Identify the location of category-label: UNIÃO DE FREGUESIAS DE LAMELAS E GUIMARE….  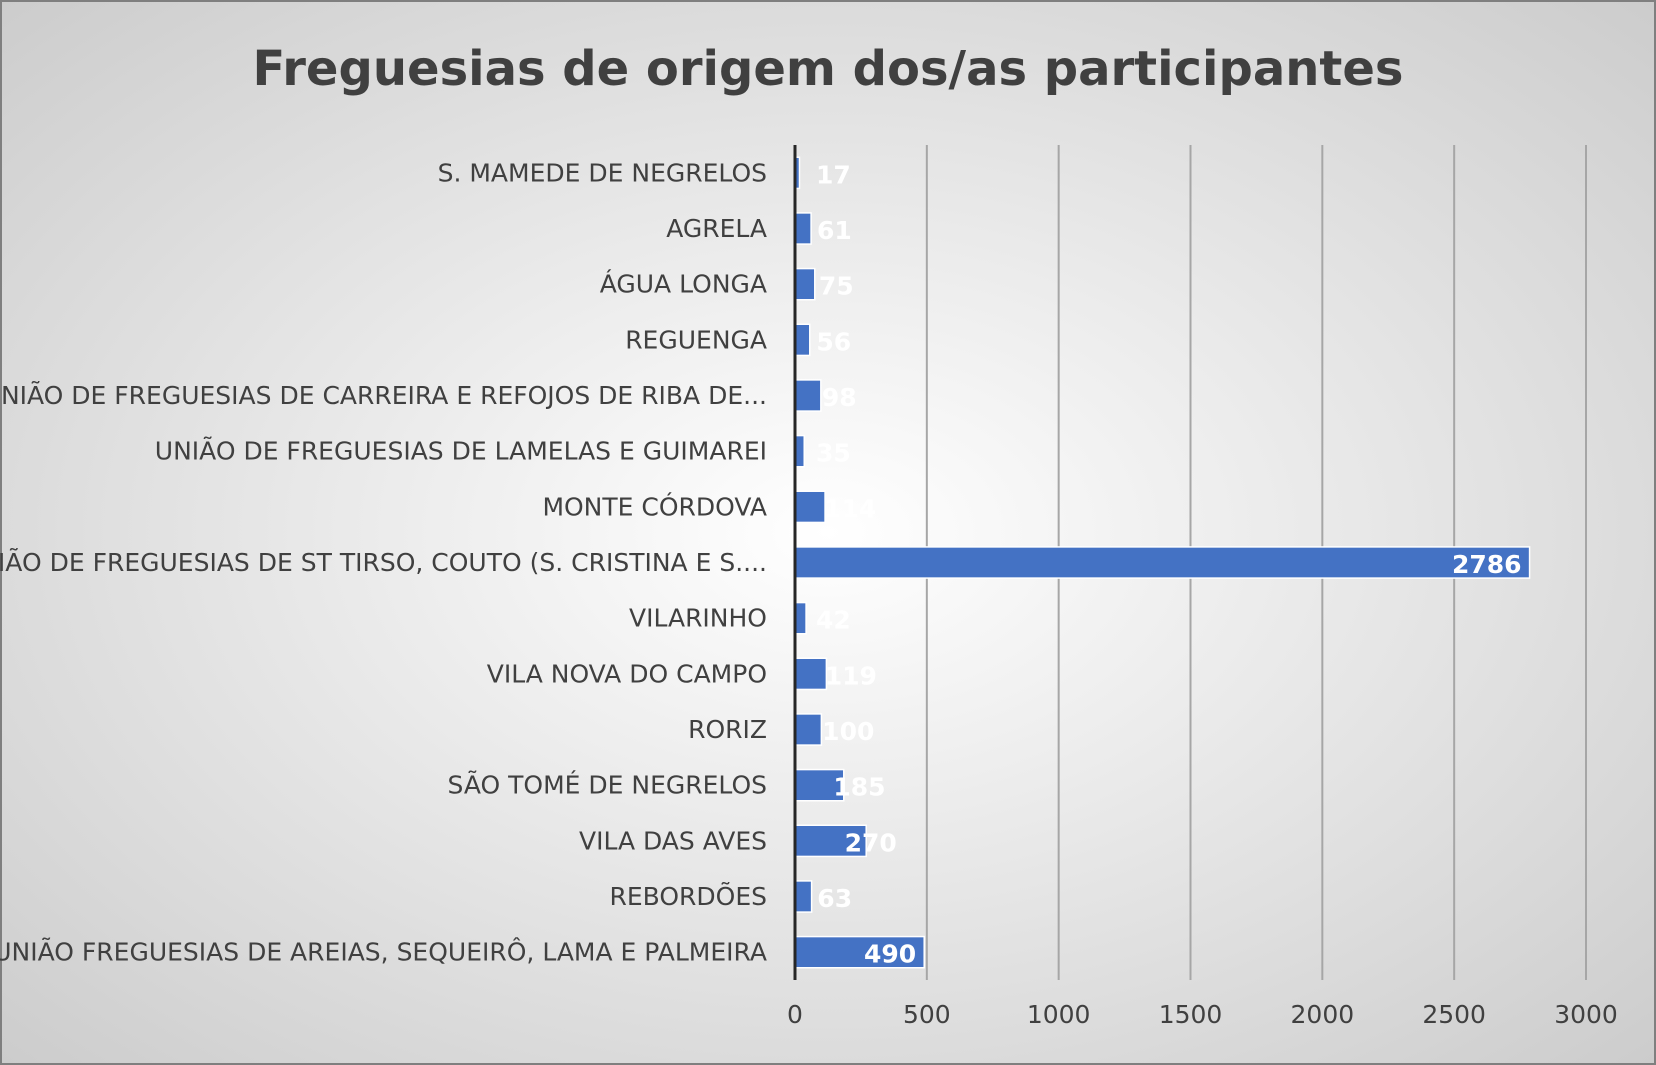
(461, 451).